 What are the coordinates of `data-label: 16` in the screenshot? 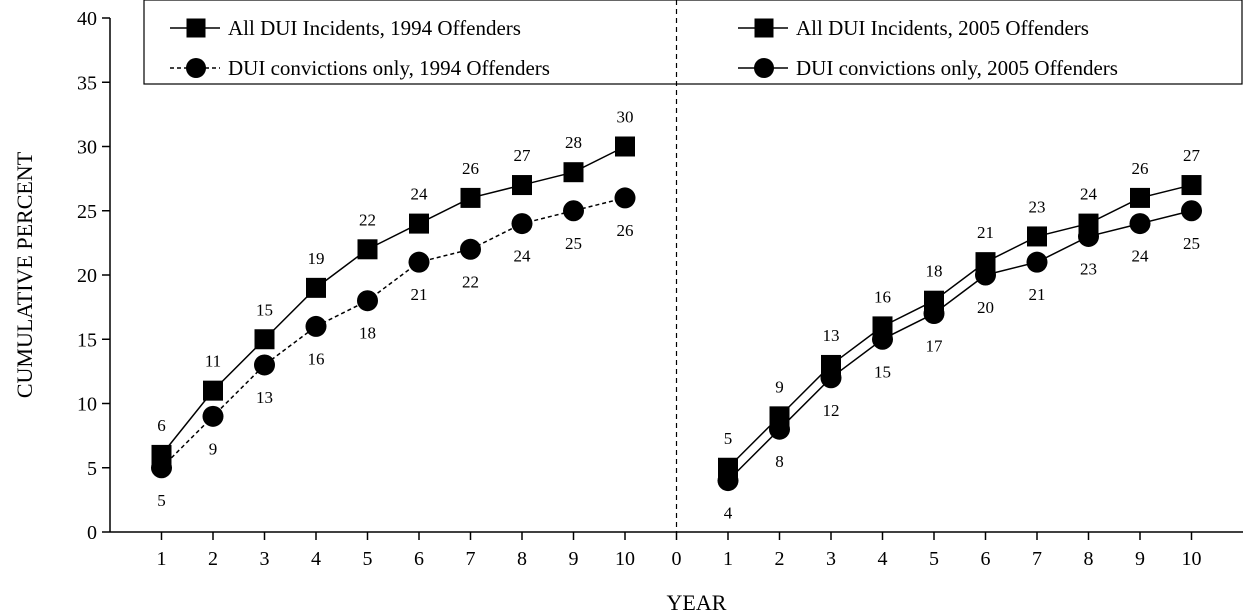 It's located at (316, 358).